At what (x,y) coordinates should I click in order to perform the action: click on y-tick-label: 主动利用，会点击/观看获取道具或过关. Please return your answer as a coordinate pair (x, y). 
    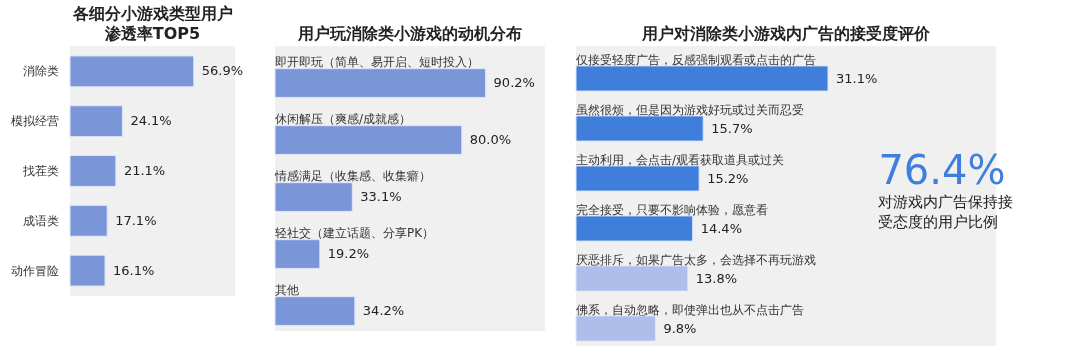
    Looking at the image, I should click on (680, 160).